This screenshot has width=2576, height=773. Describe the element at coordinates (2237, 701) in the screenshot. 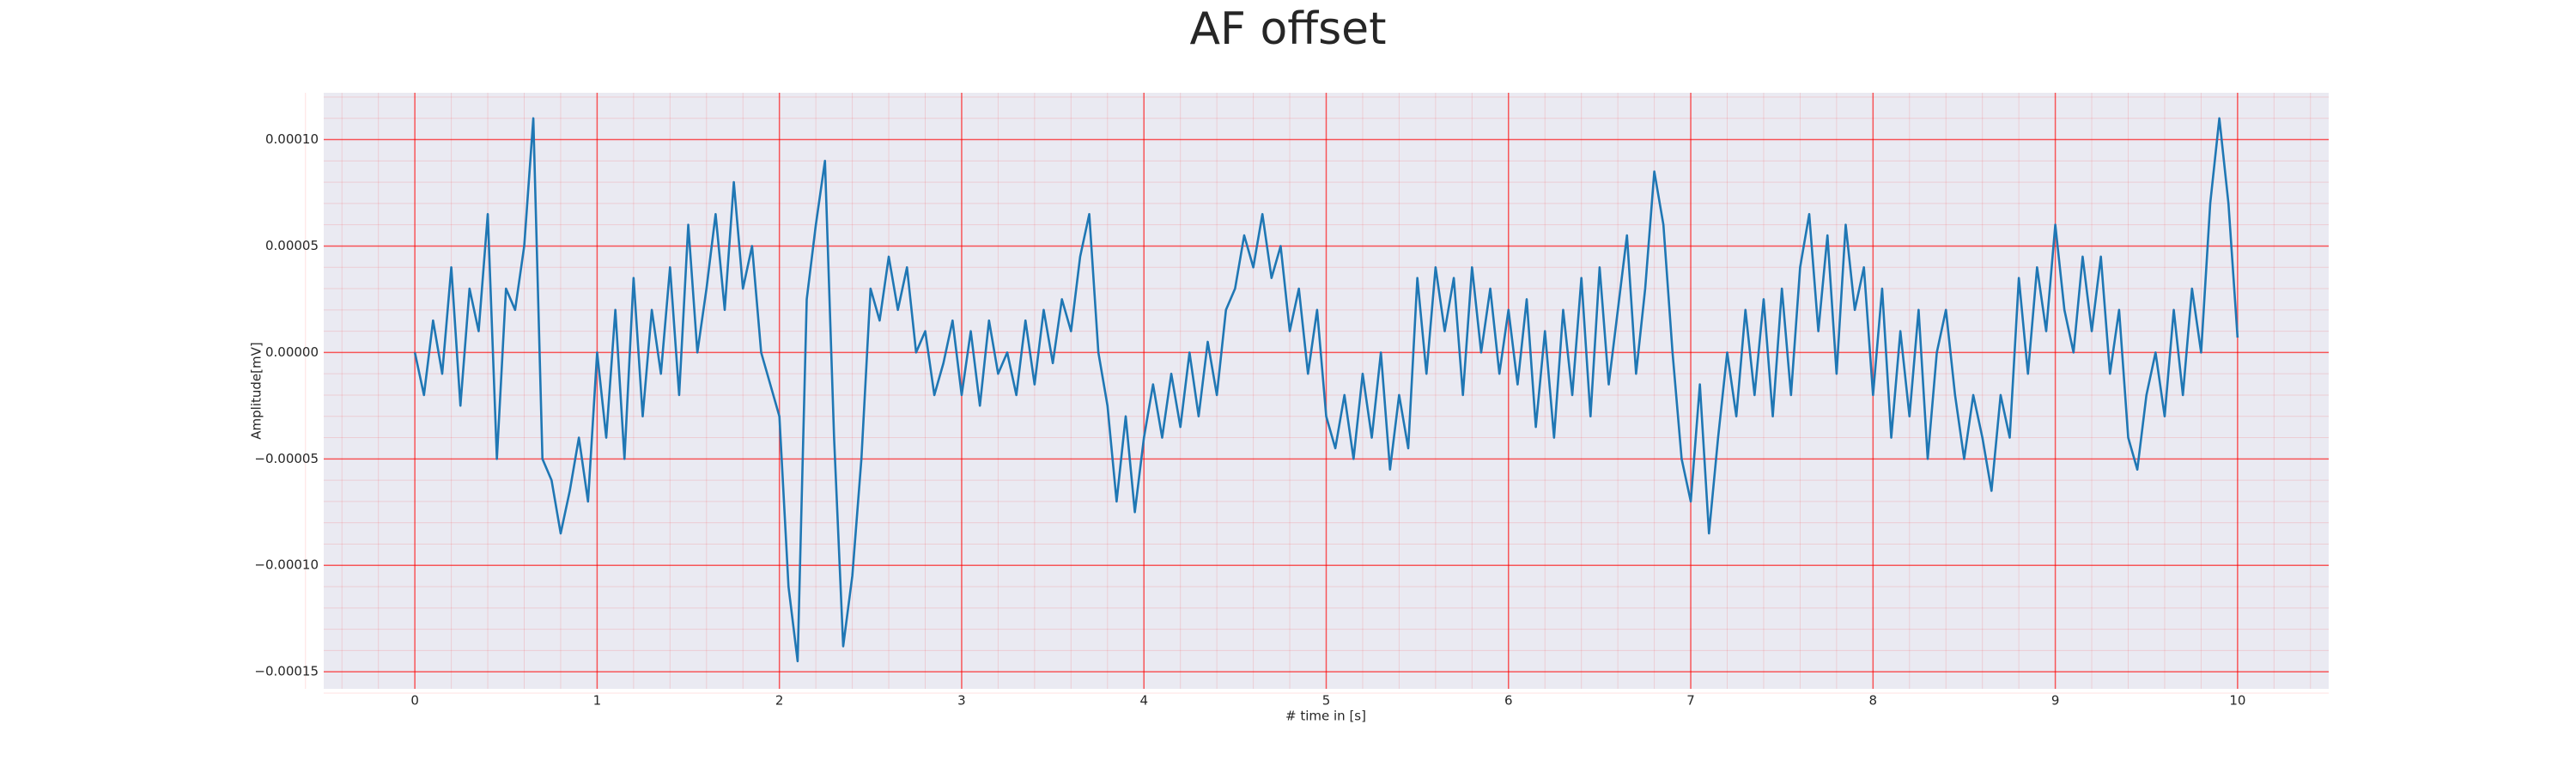

I see `x-tick-label: 10` at that location.